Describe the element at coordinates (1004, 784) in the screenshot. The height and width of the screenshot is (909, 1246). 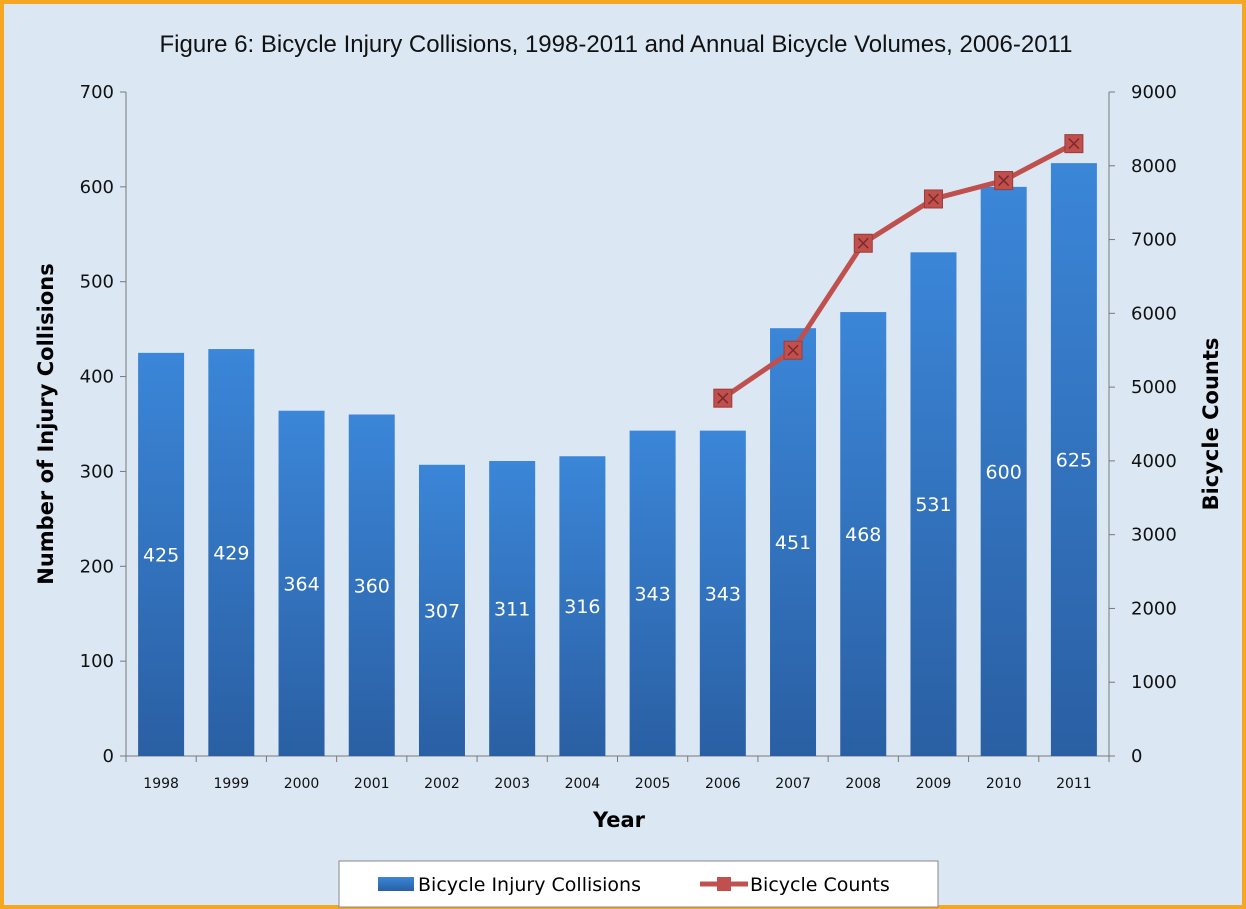
I see `x-tick-label: 2010` at that location.